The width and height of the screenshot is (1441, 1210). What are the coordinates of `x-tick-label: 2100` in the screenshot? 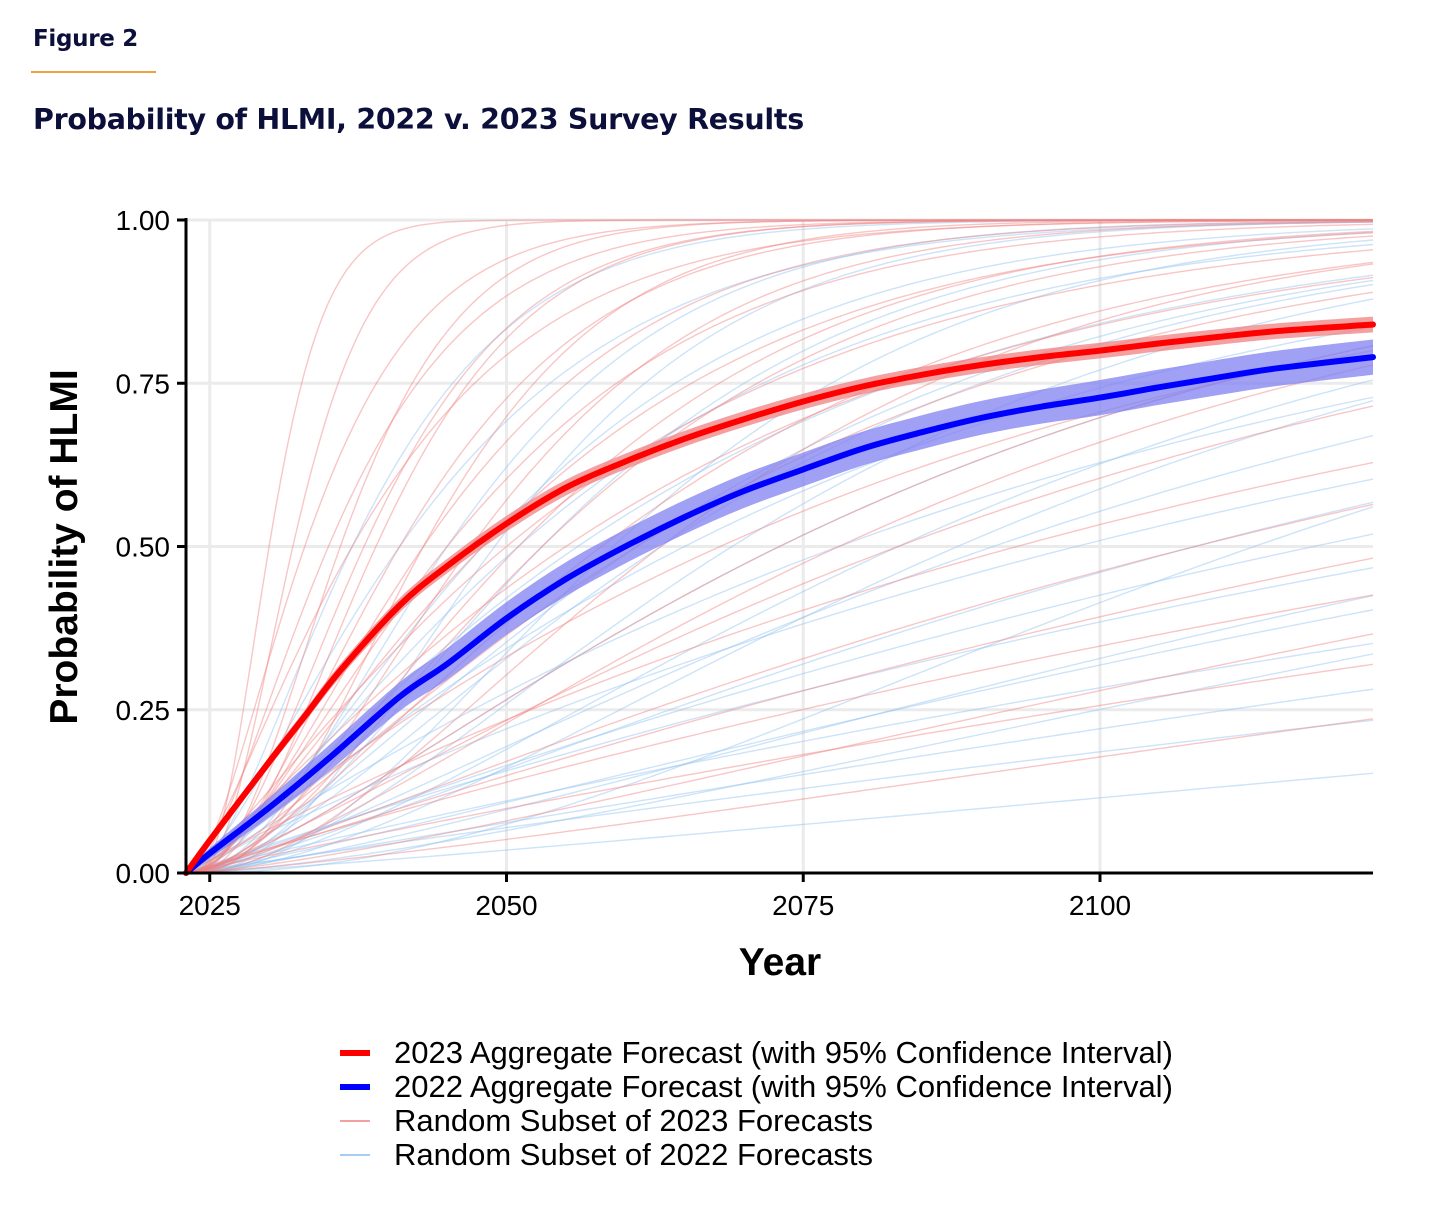 It's located at (1100, 905).